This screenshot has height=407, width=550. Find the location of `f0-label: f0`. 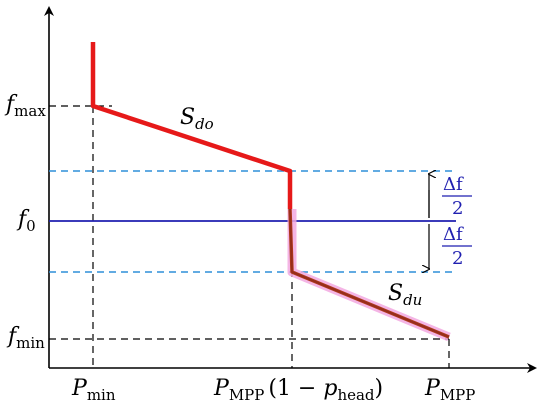

f0-label: f0 is located at coordinates (26, 221).